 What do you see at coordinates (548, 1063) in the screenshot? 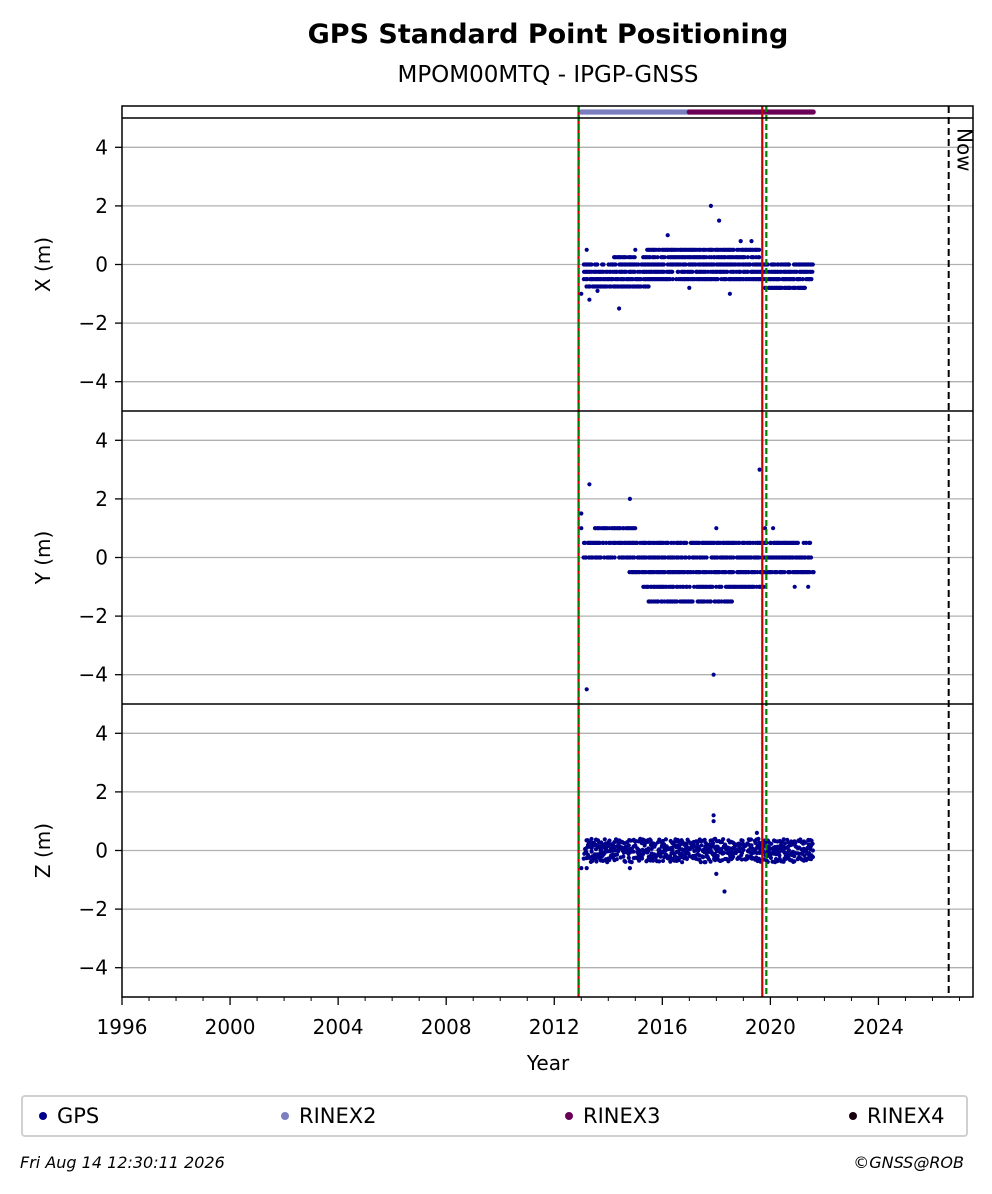
I see `x-axis-label: Year` at bounding box center [548, 1063].